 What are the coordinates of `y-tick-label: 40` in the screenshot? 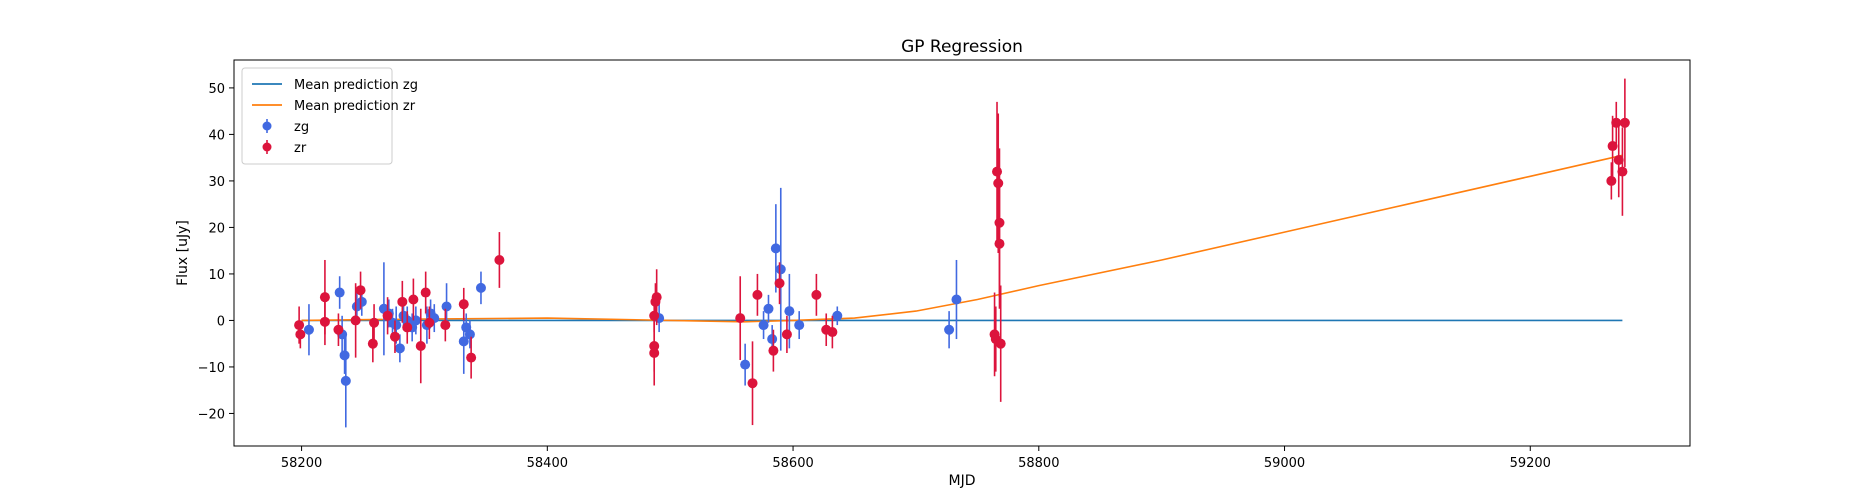 It's located at (216, 135).